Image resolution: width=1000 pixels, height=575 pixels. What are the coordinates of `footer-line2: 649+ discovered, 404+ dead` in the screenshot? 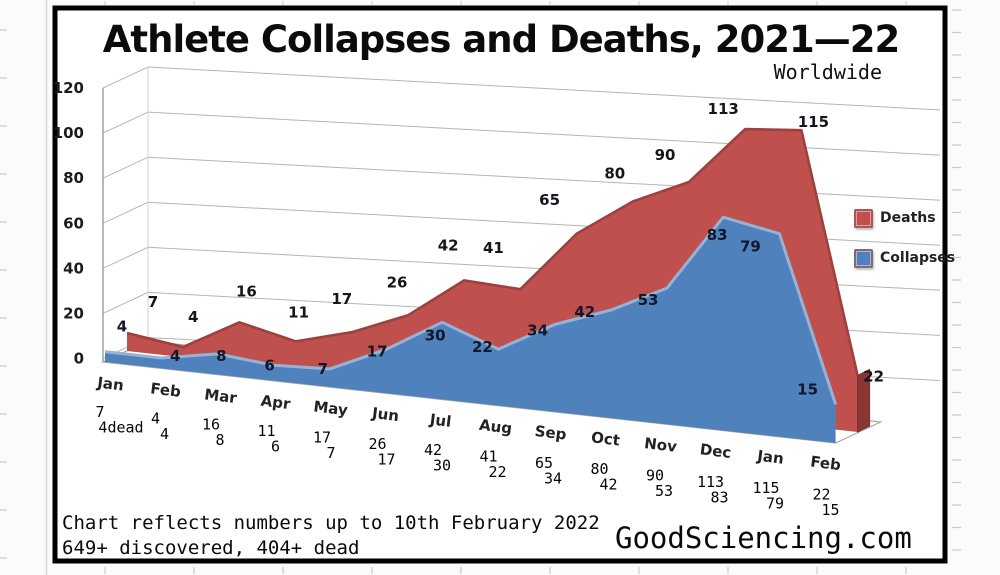 It's located at (211, 548).